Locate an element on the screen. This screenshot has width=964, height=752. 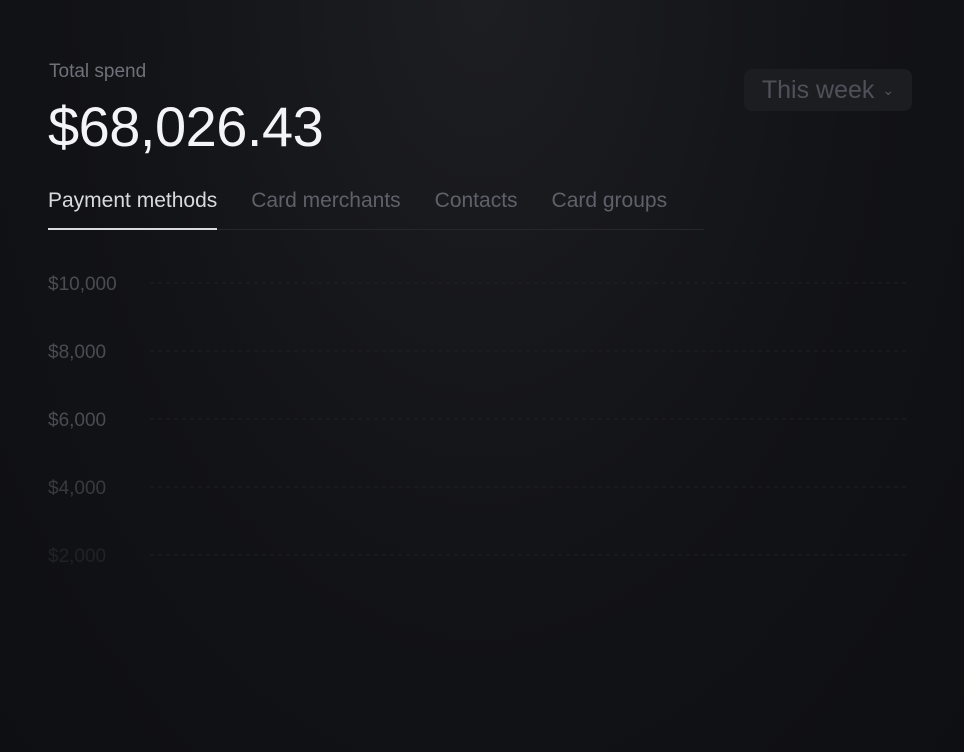
period-label: This week is located at coordinates (818, 89).